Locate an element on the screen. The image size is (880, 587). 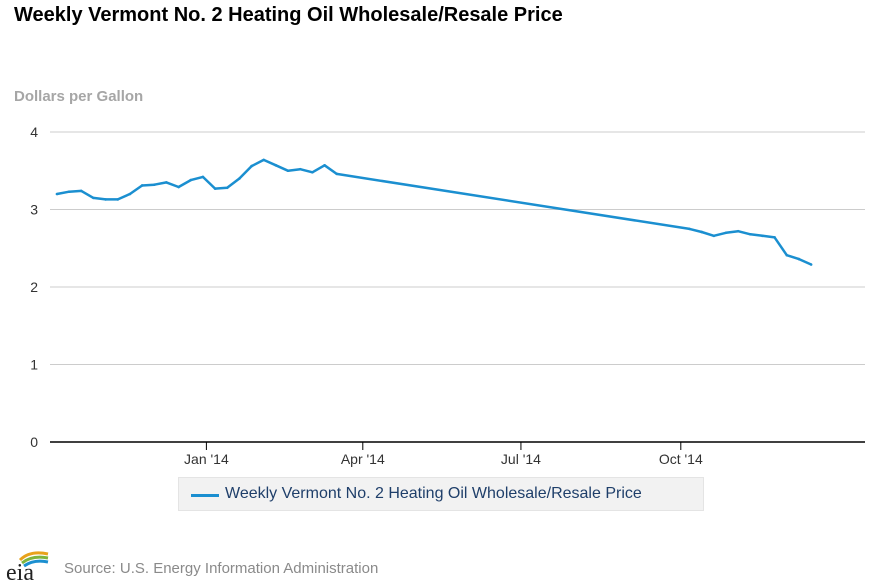
y-tick-labels: 0 1 2 3 4 is located at coordinates (34, 287).